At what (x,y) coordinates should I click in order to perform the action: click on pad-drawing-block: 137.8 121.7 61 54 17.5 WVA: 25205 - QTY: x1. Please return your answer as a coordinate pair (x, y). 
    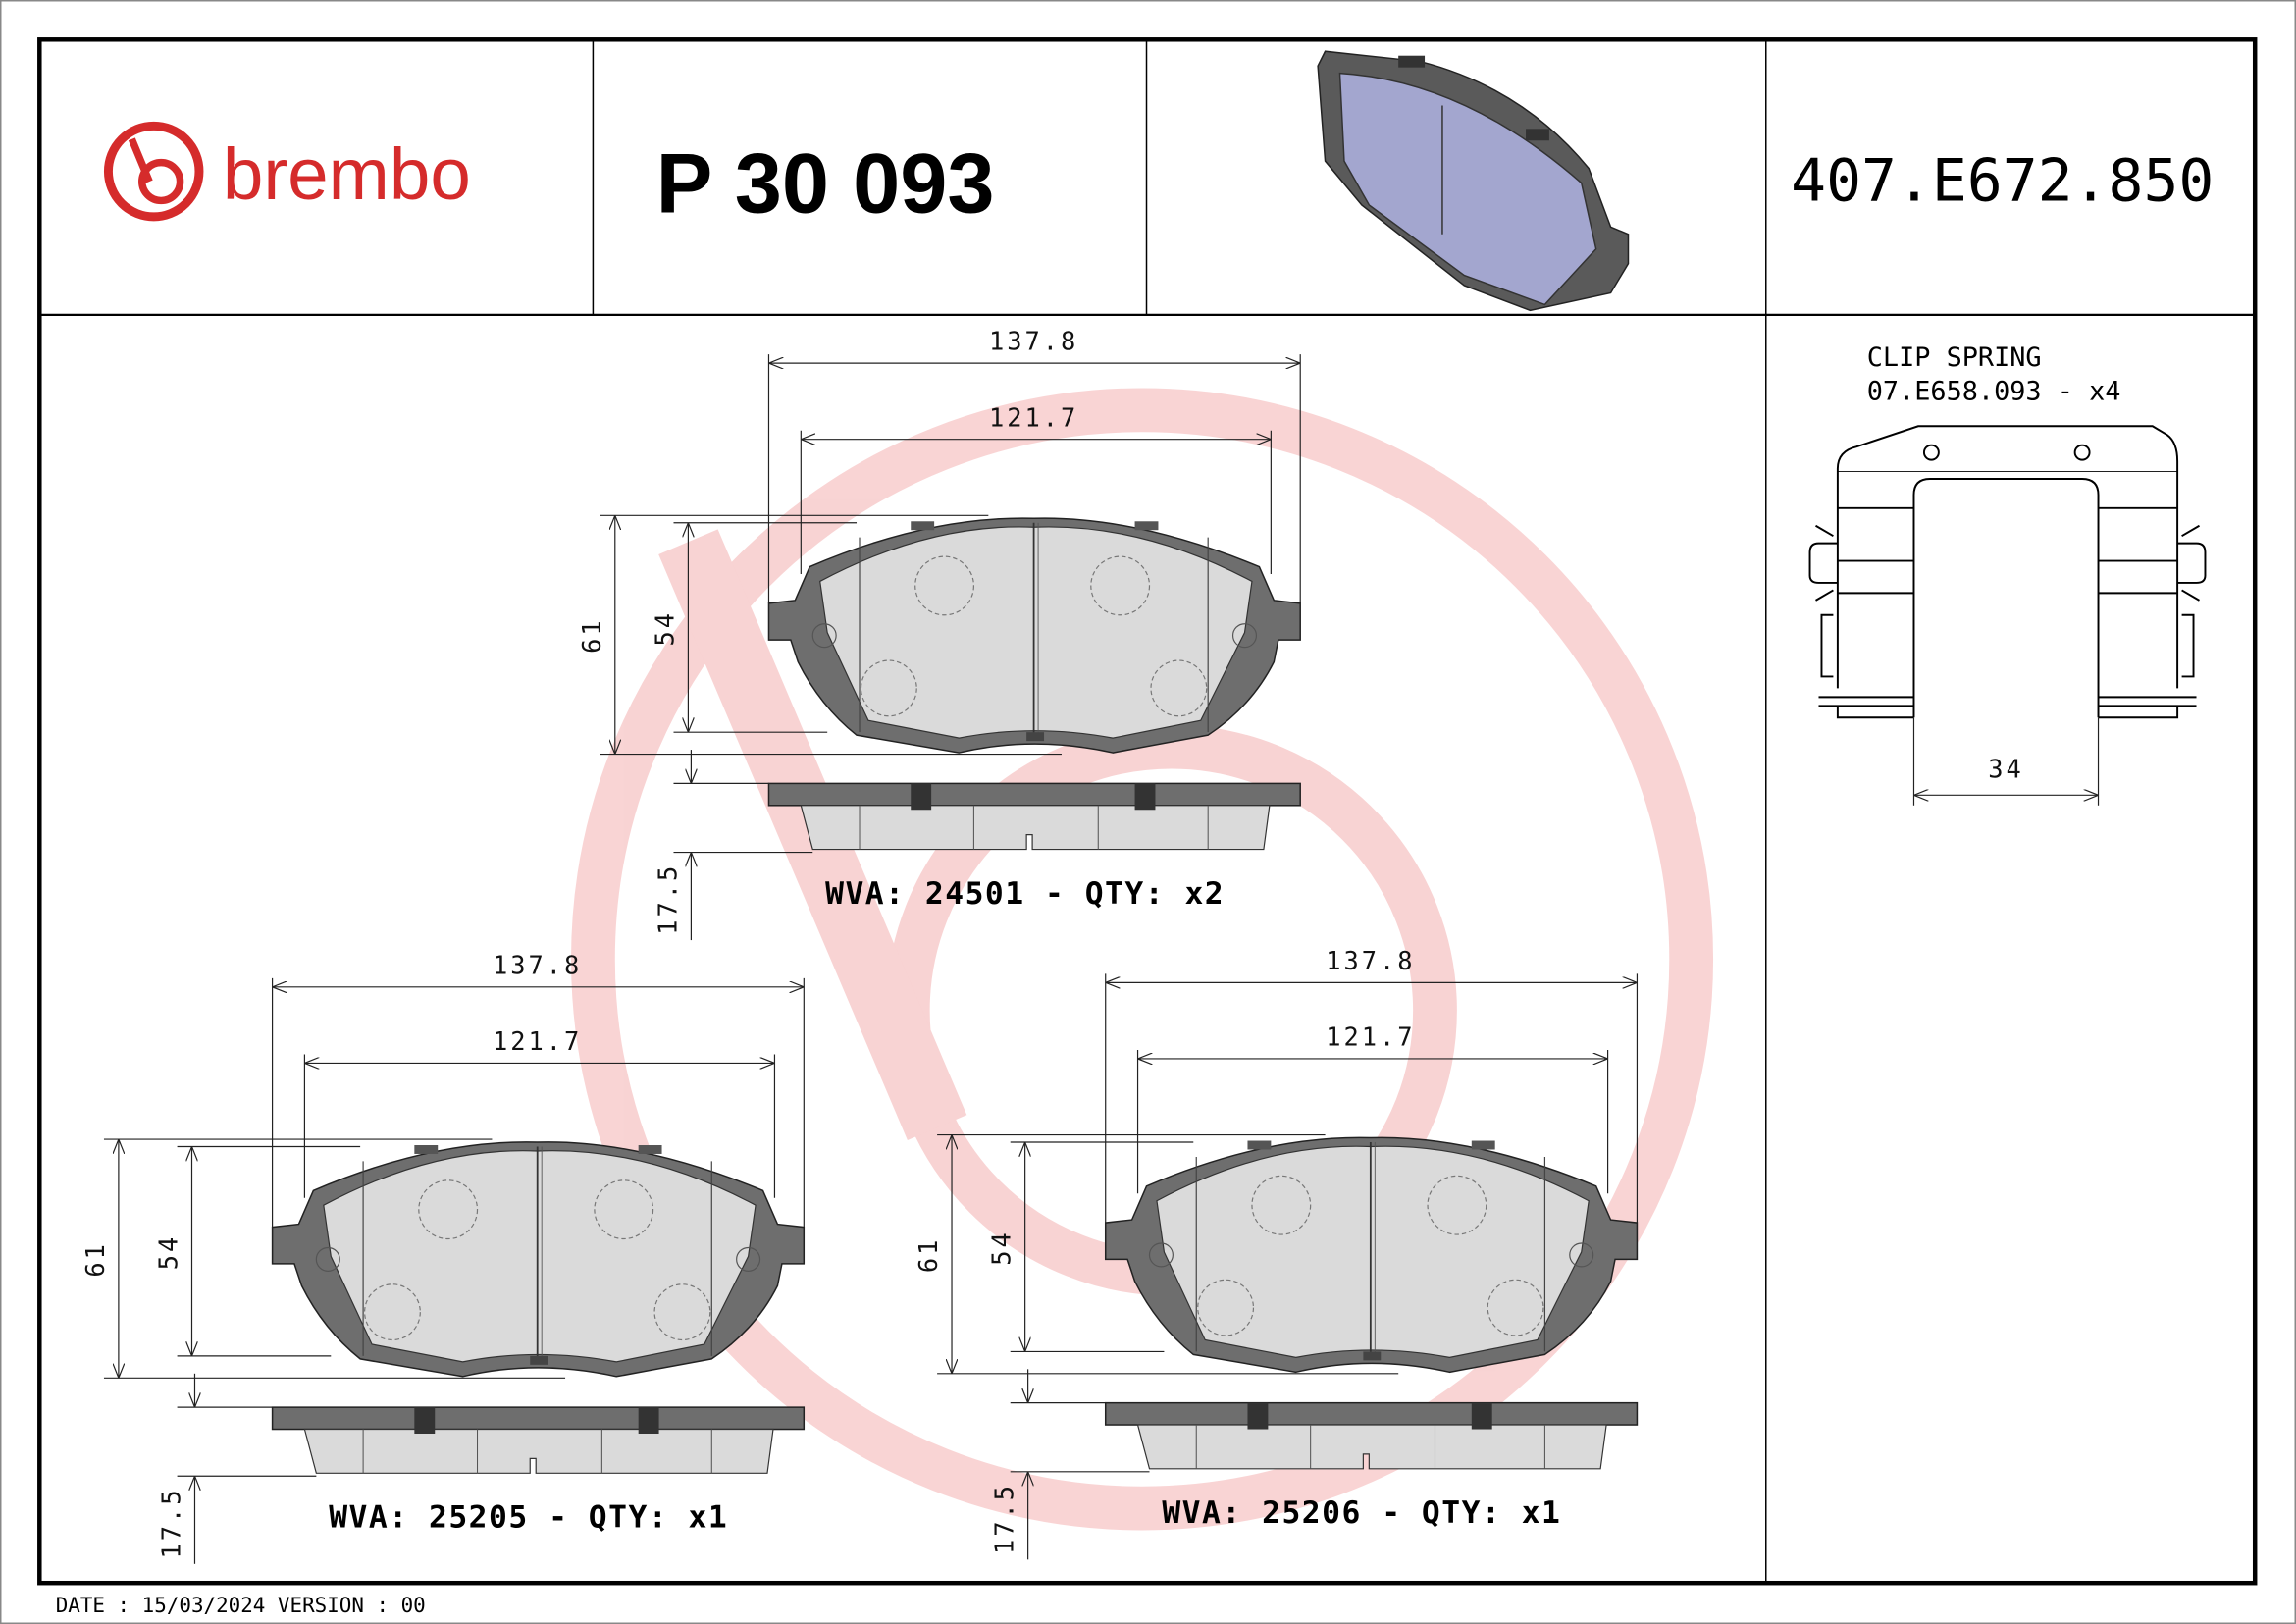
    Looking at the image, I should click on (443, 1257).